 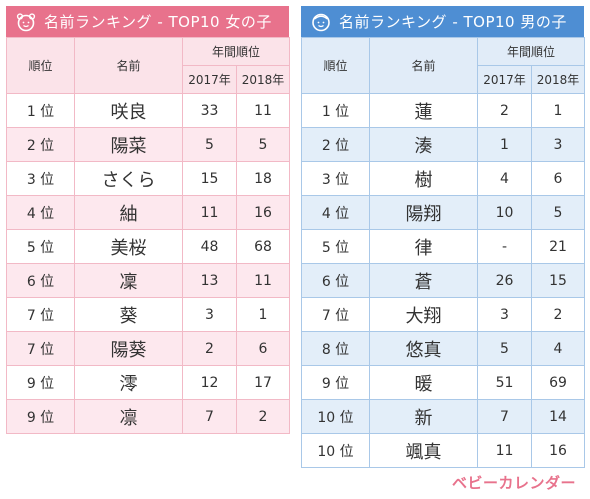 I want to click on name-cell: 澪, so click(x=128, y=382).